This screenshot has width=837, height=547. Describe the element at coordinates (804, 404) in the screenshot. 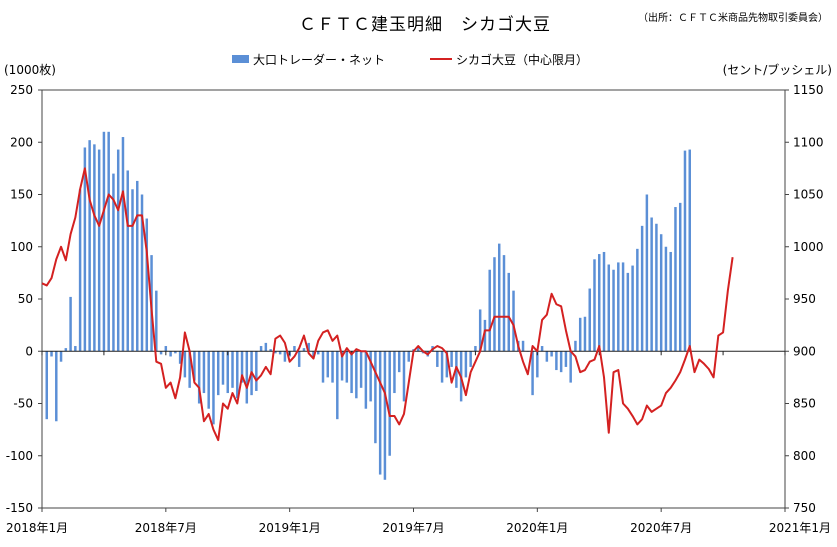

I see `right-axis-tick-label: 850` at that location.